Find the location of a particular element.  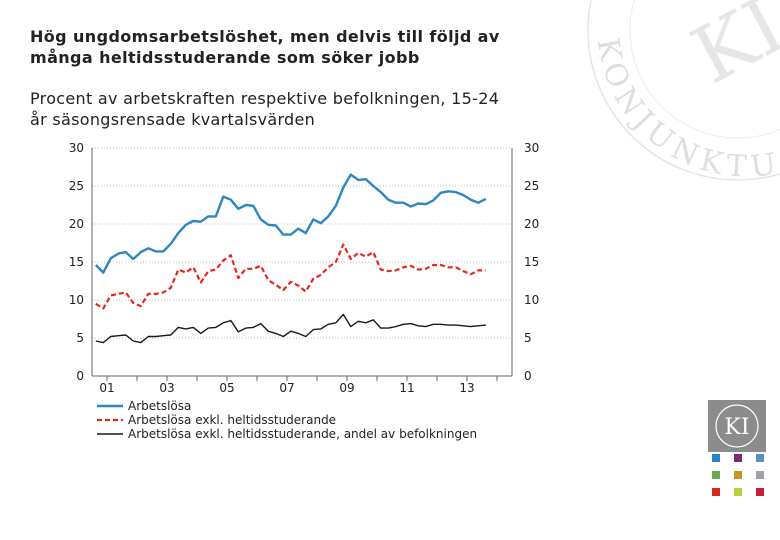

y-tick-label-right: 25 is located at coordinates (531, 186).